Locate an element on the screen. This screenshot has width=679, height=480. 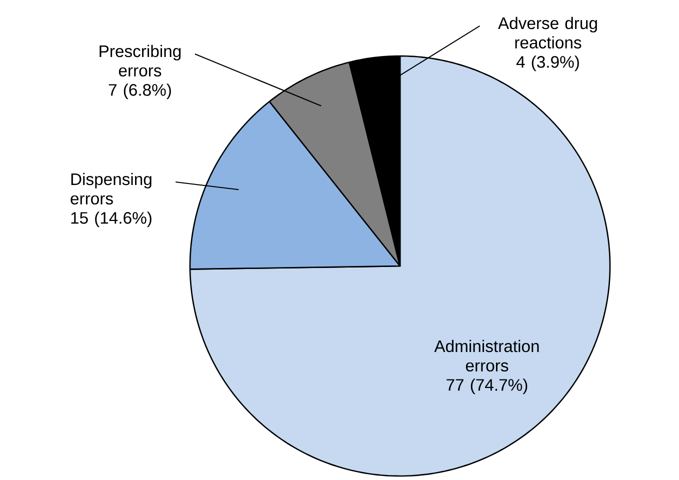
data-label: 77 (74.7%) is located at coordinates (487, 386).